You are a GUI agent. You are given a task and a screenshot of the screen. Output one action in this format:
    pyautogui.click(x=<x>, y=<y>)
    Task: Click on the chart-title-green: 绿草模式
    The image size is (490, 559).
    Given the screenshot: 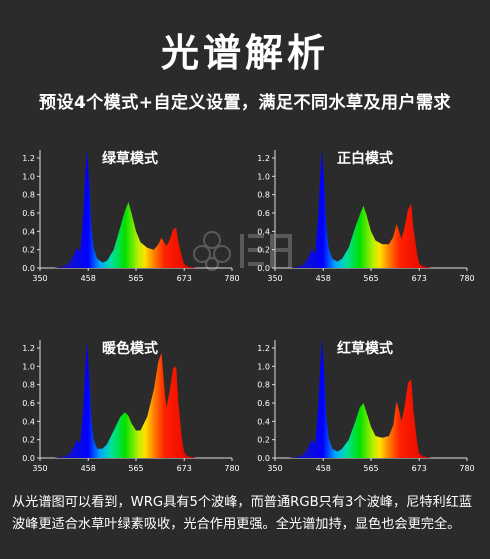 What is the action you would take?
    pyautogui.click(x=130, y=159)
    